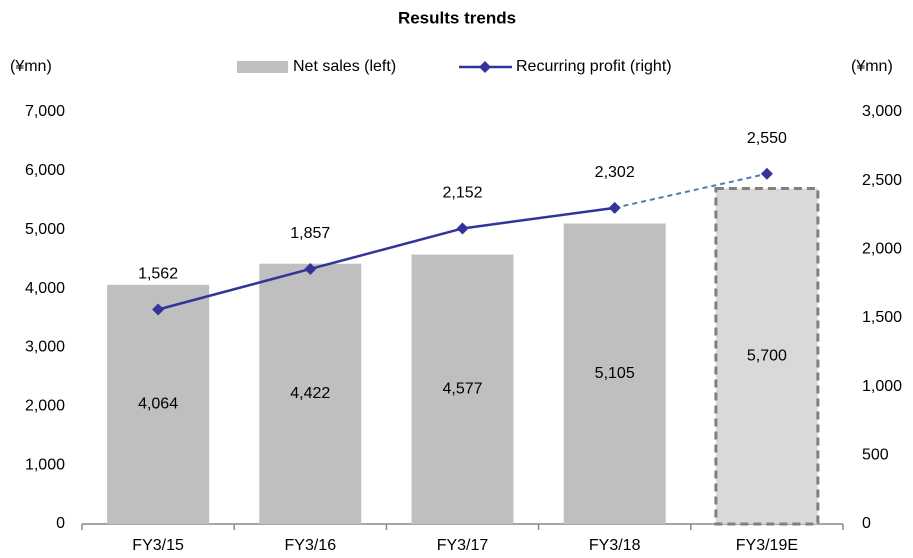  Describe the element at coordinates (344, 66) in the screenshot. I see `legend-label: Net sales (left)` at that location.